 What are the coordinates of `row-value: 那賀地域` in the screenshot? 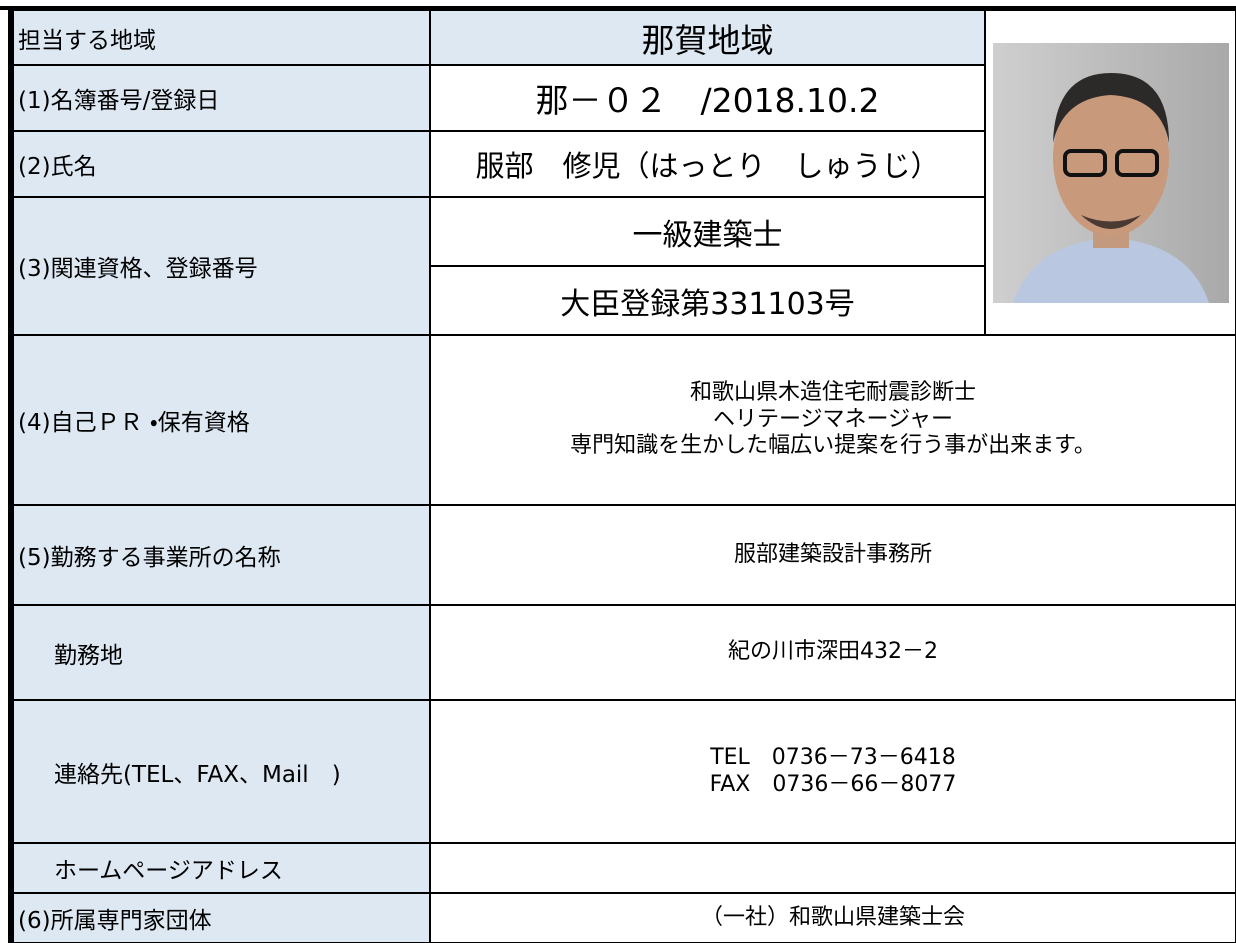 It's located at (707, 37).